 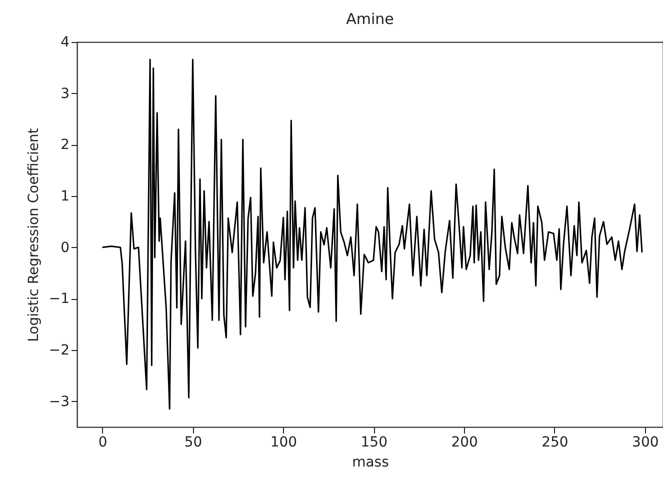 I want to click on x-tick-label: 250, so click(x=555, y=442).